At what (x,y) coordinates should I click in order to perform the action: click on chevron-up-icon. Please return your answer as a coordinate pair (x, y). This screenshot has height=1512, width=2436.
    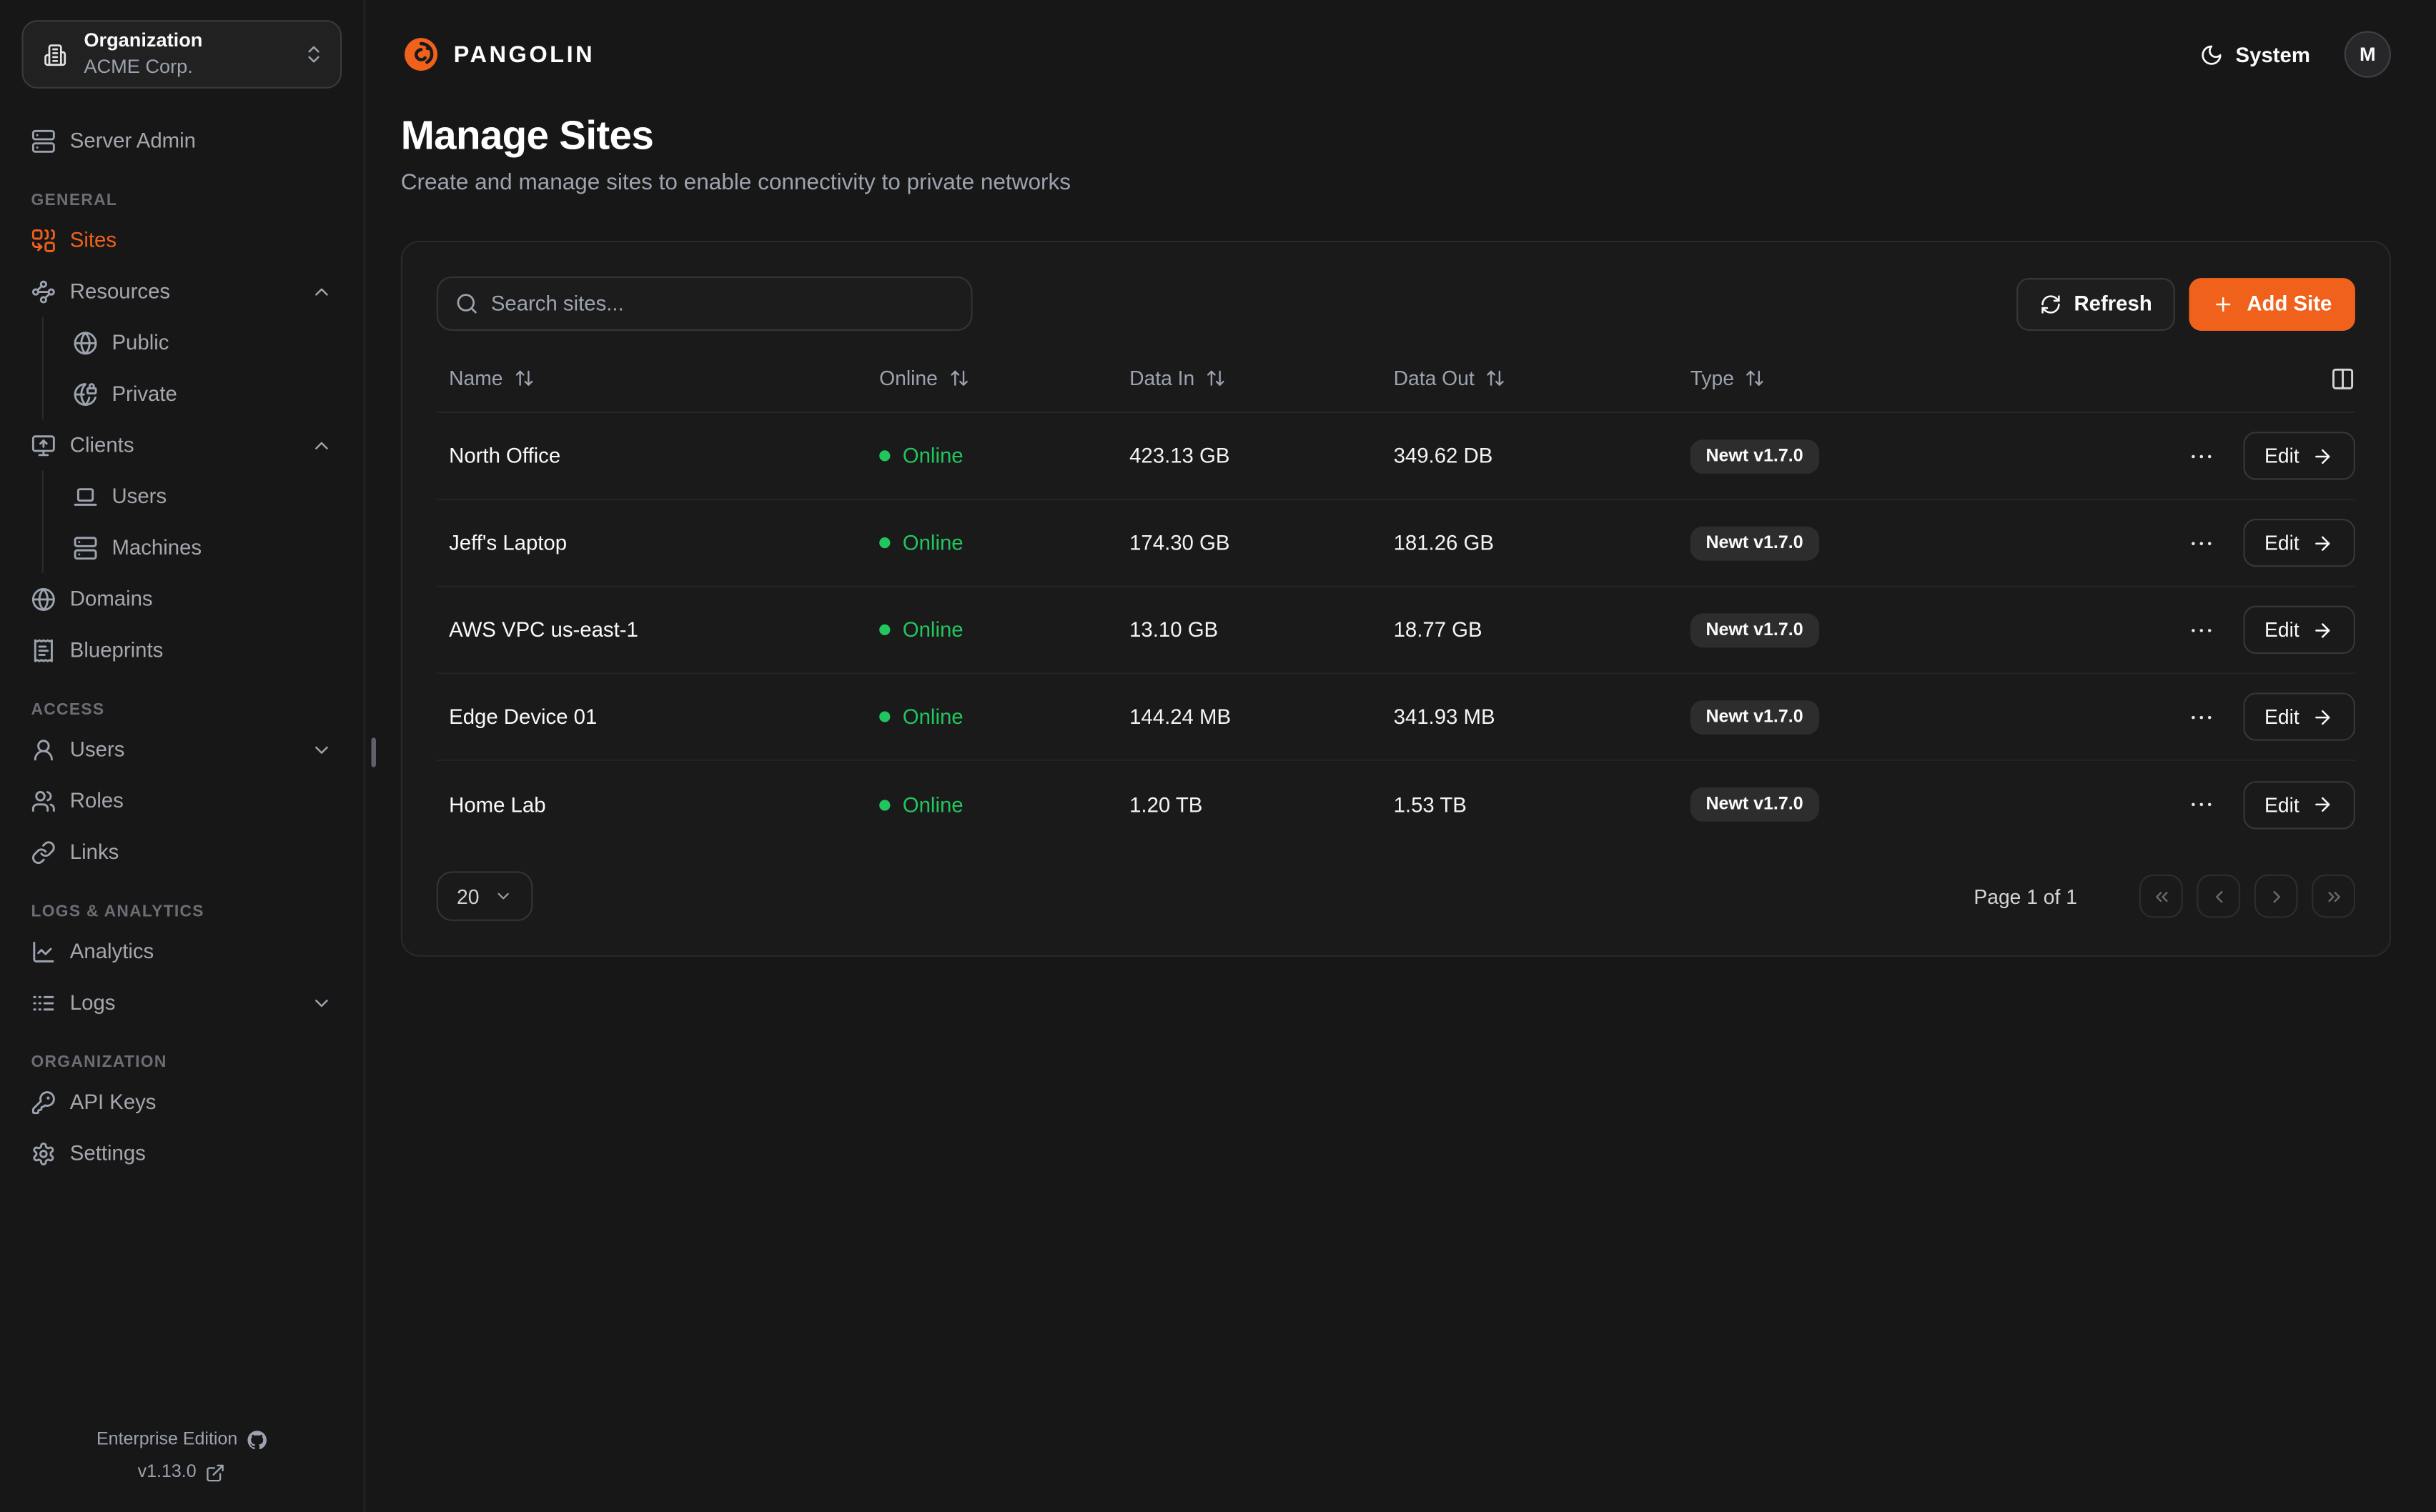
    Looking at the image, I should click on (322, 291).